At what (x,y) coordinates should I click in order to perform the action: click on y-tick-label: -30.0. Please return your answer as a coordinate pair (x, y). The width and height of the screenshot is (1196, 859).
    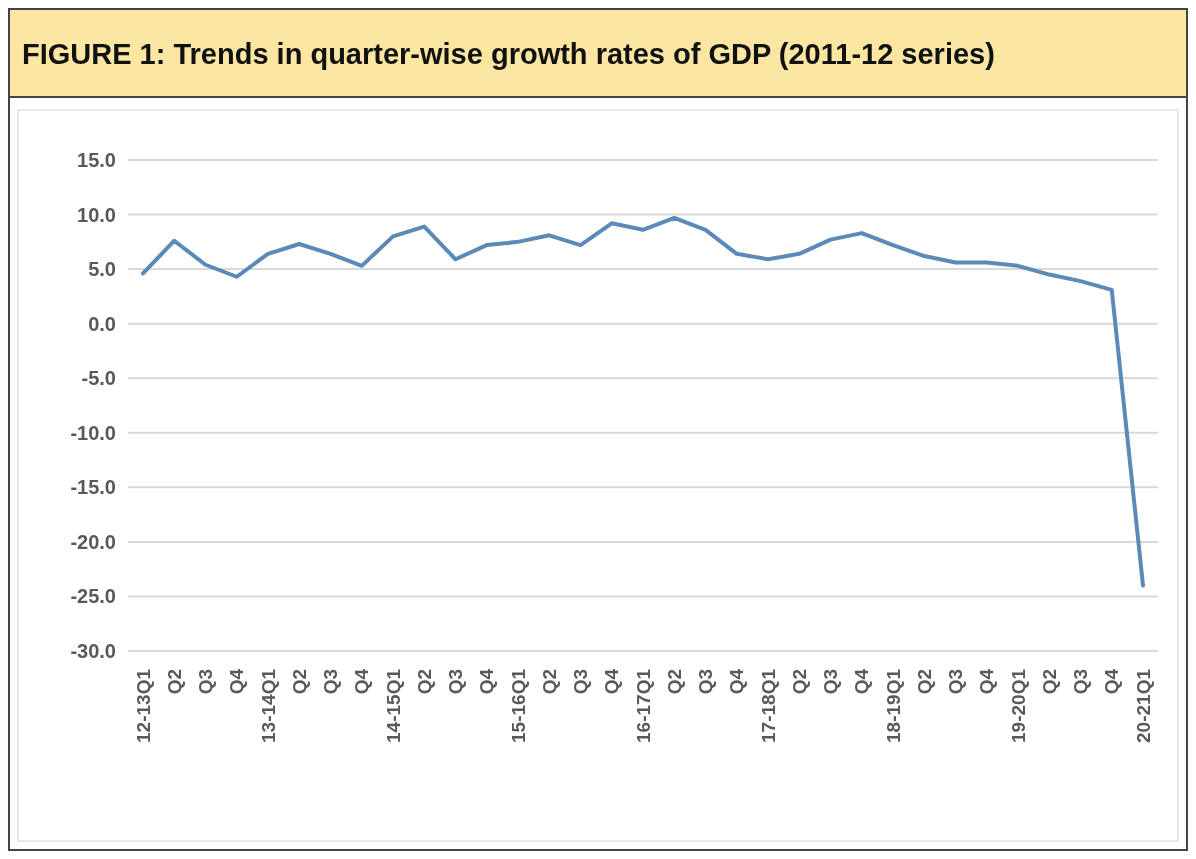
    Looking at the image, I should click on (93, 651).